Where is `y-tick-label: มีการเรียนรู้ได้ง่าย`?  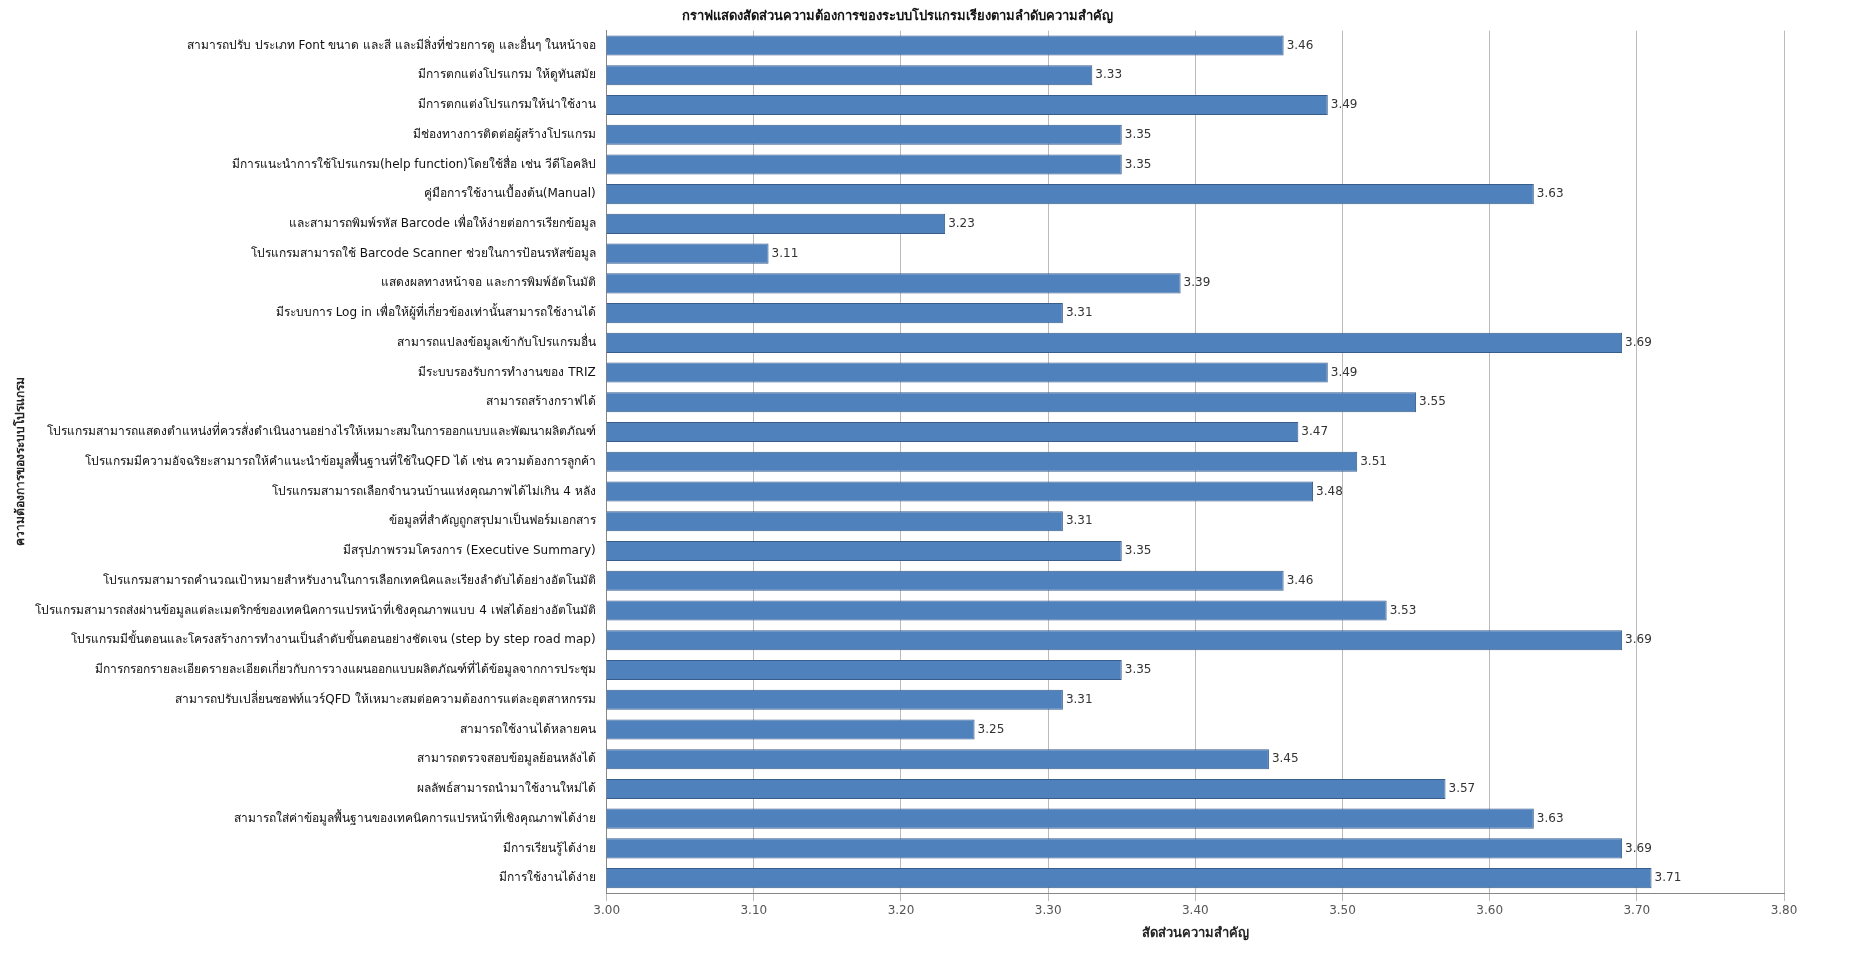
y-tick-label: มีการเรียนรู้ได้ง่าย is located at coordinates (549, 848).